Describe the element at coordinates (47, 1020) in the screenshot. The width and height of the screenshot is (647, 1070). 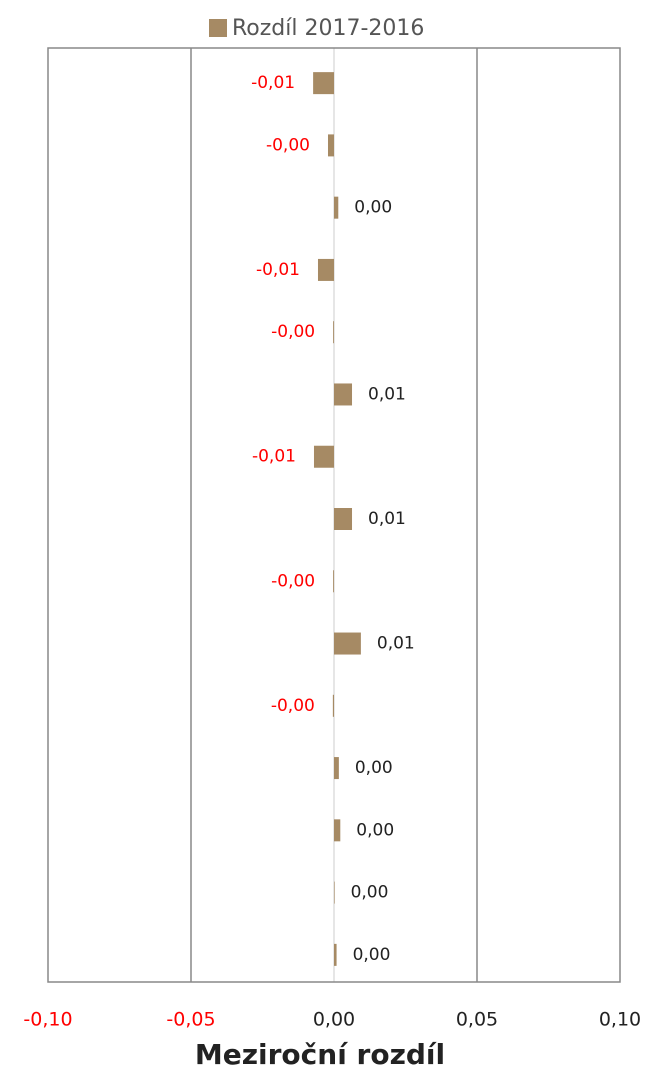
I see `x-tick-label: -0,10` at that location.